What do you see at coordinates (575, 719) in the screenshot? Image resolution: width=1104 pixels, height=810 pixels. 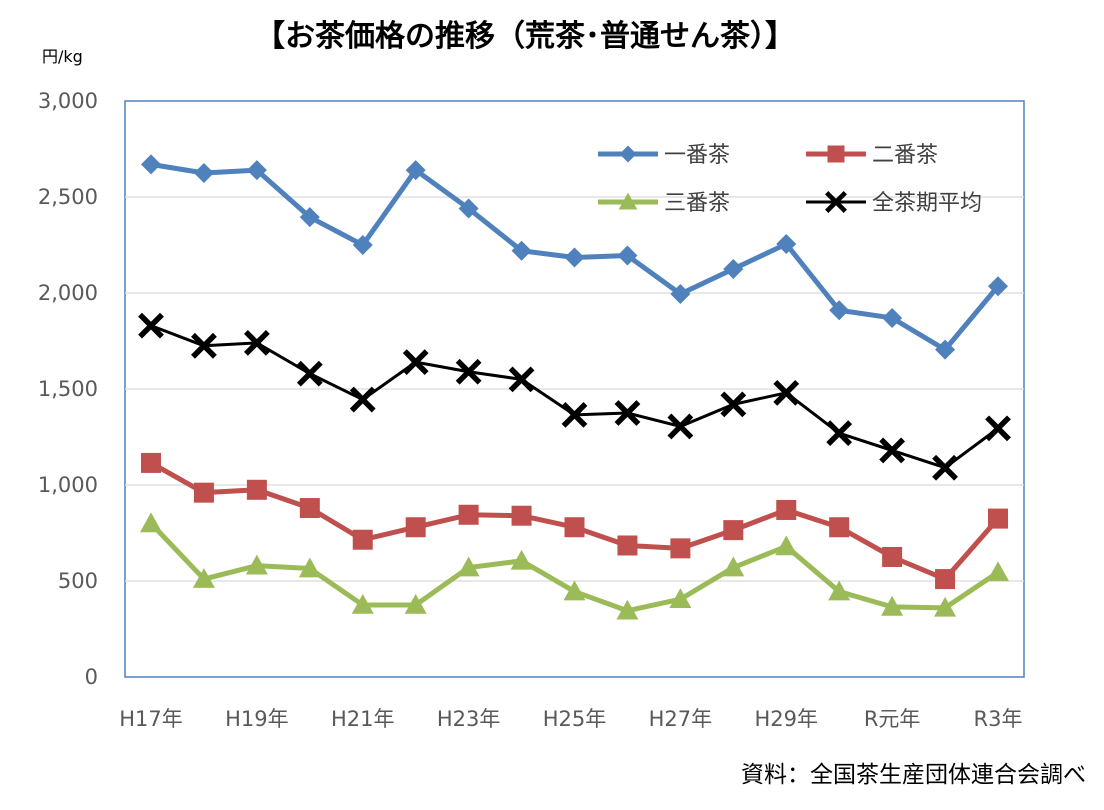 I see `x-tick-label: H25年` at bounding box center [575, 719].